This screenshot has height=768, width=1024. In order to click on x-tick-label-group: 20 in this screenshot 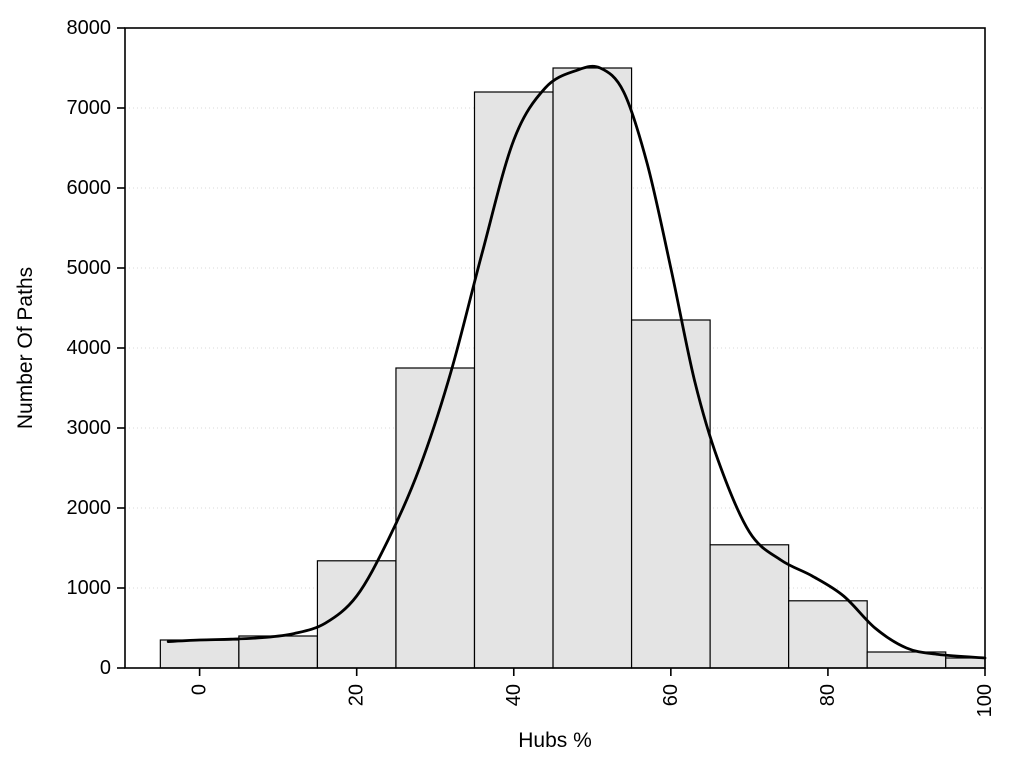, I will do `click(357, 695)`.